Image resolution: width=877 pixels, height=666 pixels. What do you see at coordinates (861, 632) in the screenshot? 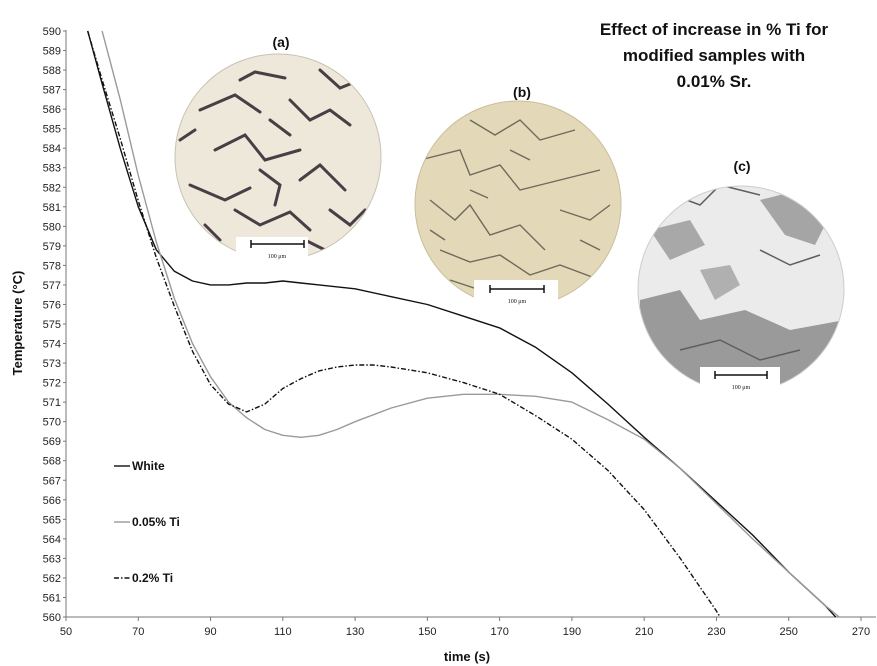
I see `x-tick-label: 270` at bounding box center [861, 632].